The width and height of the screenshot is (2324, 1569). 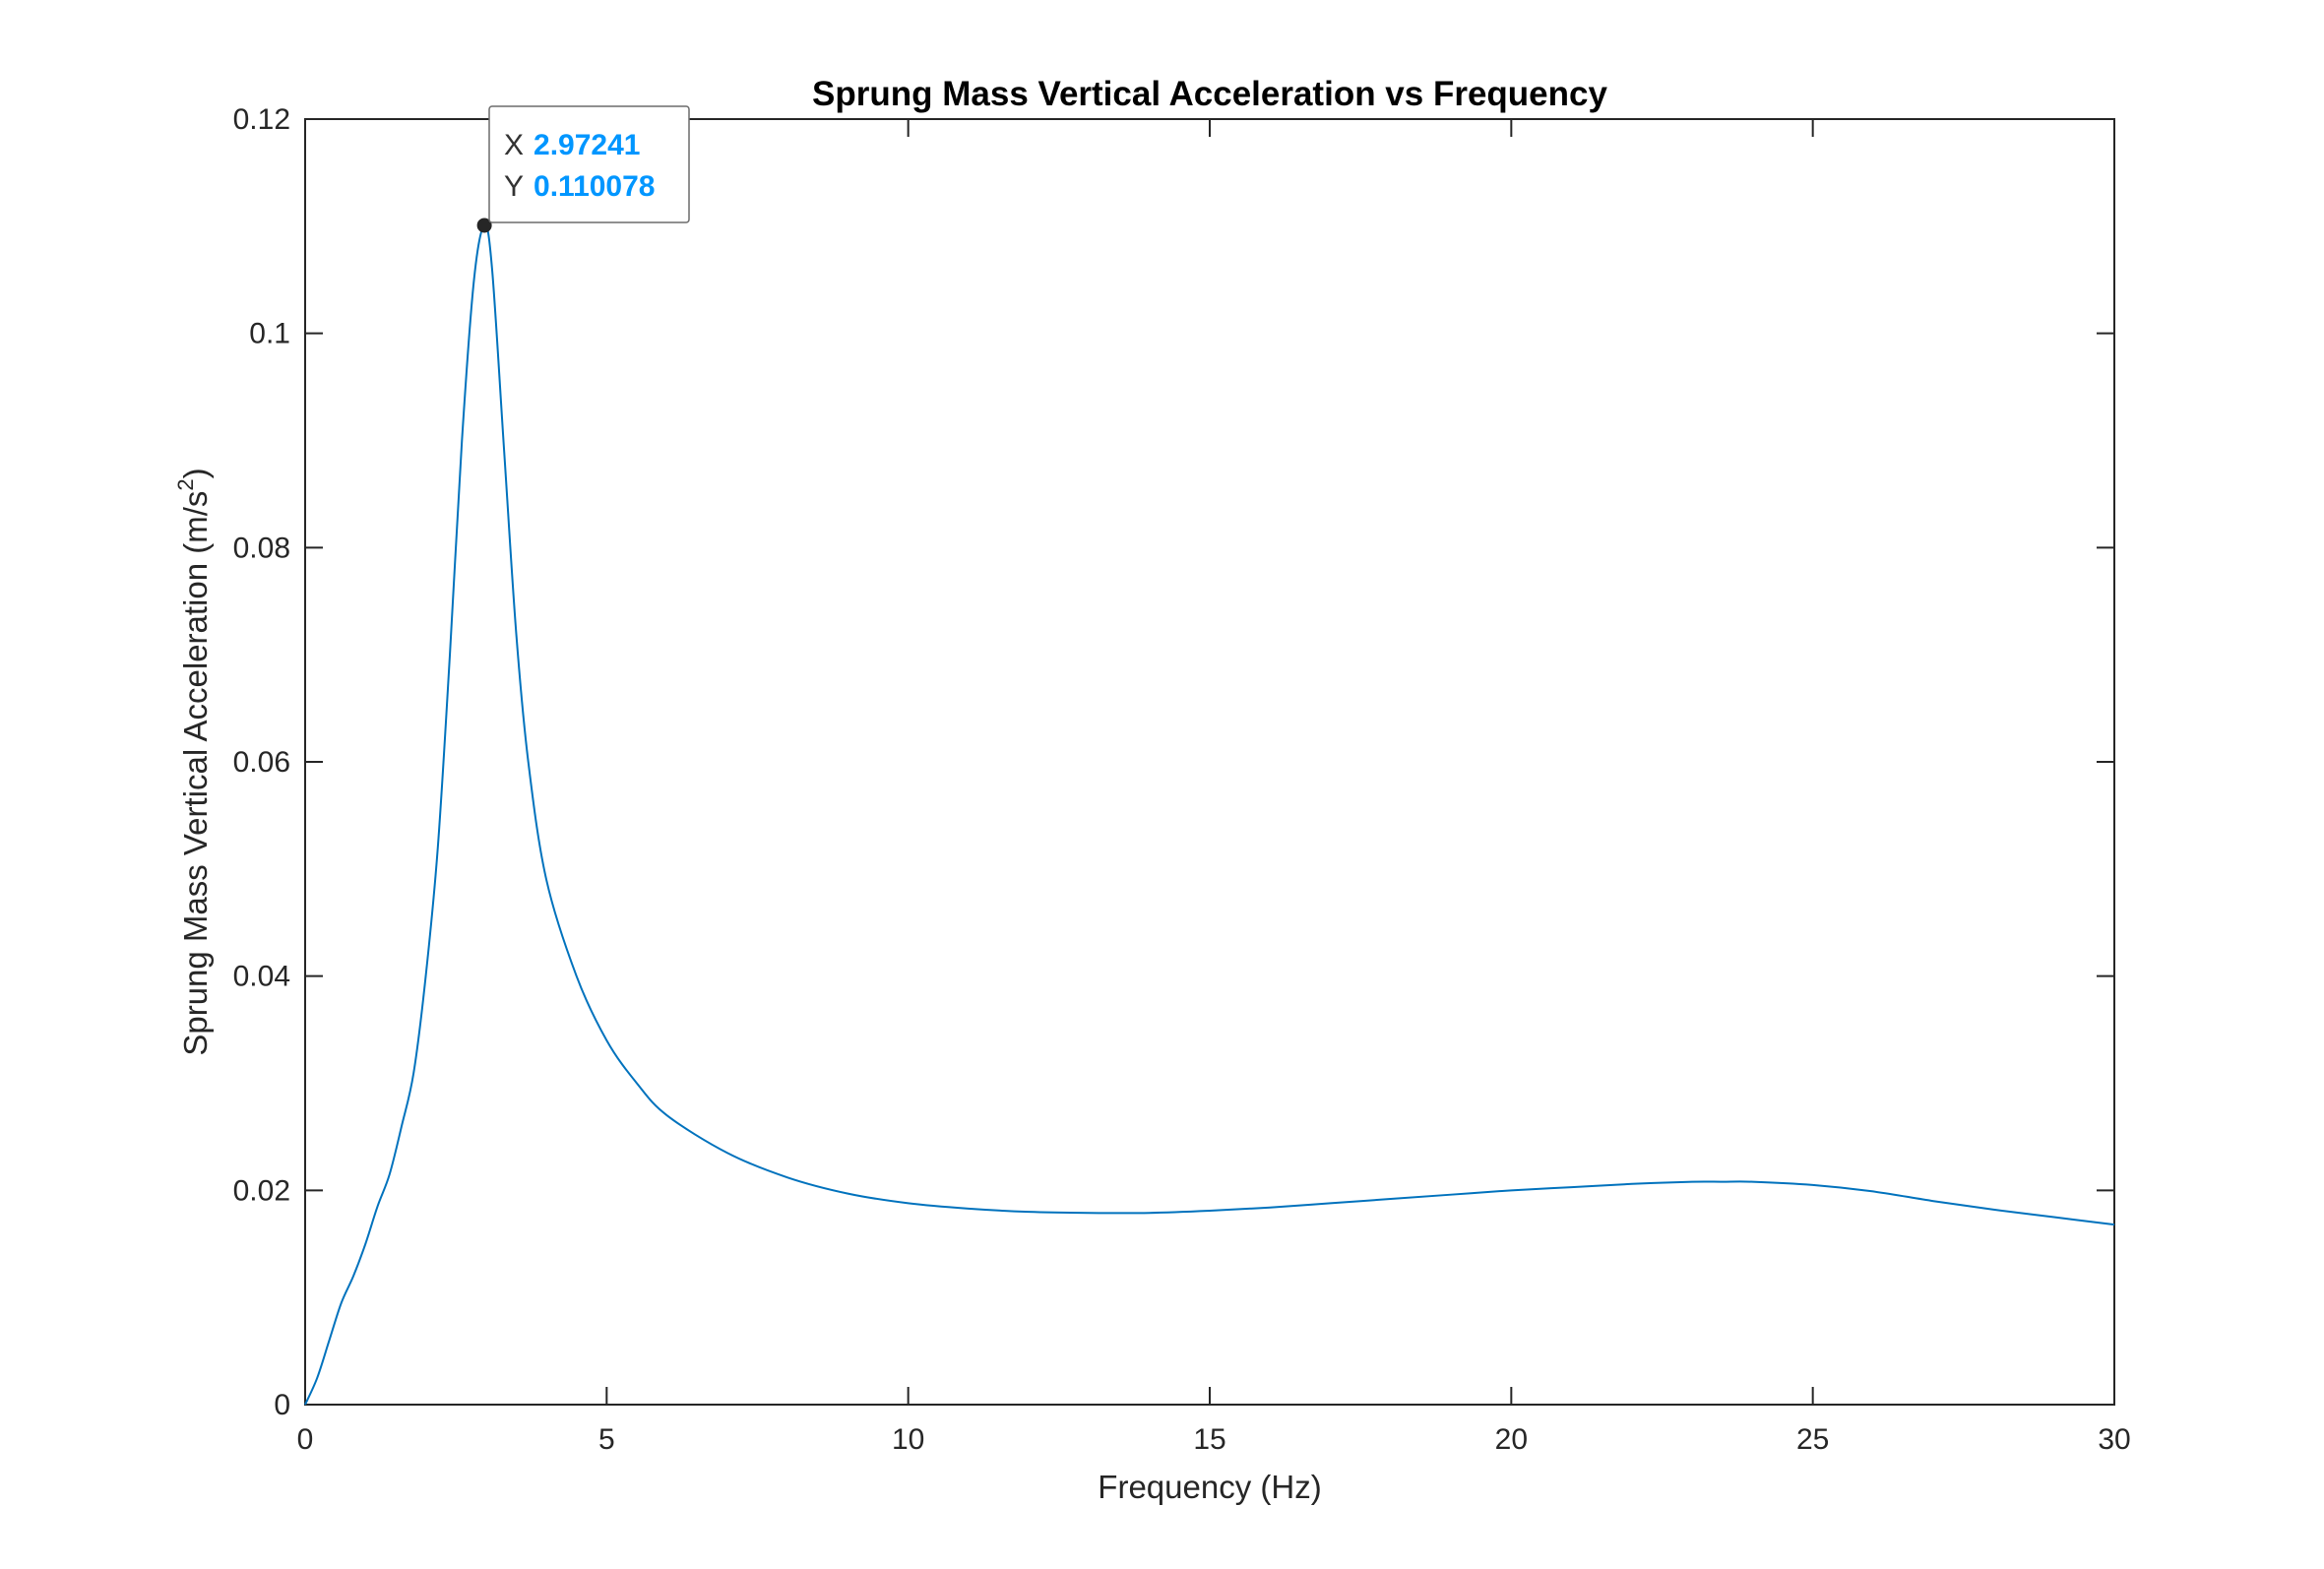 I want to click on datatip-x-row: X 2.97241, so click(x=572, y=145).